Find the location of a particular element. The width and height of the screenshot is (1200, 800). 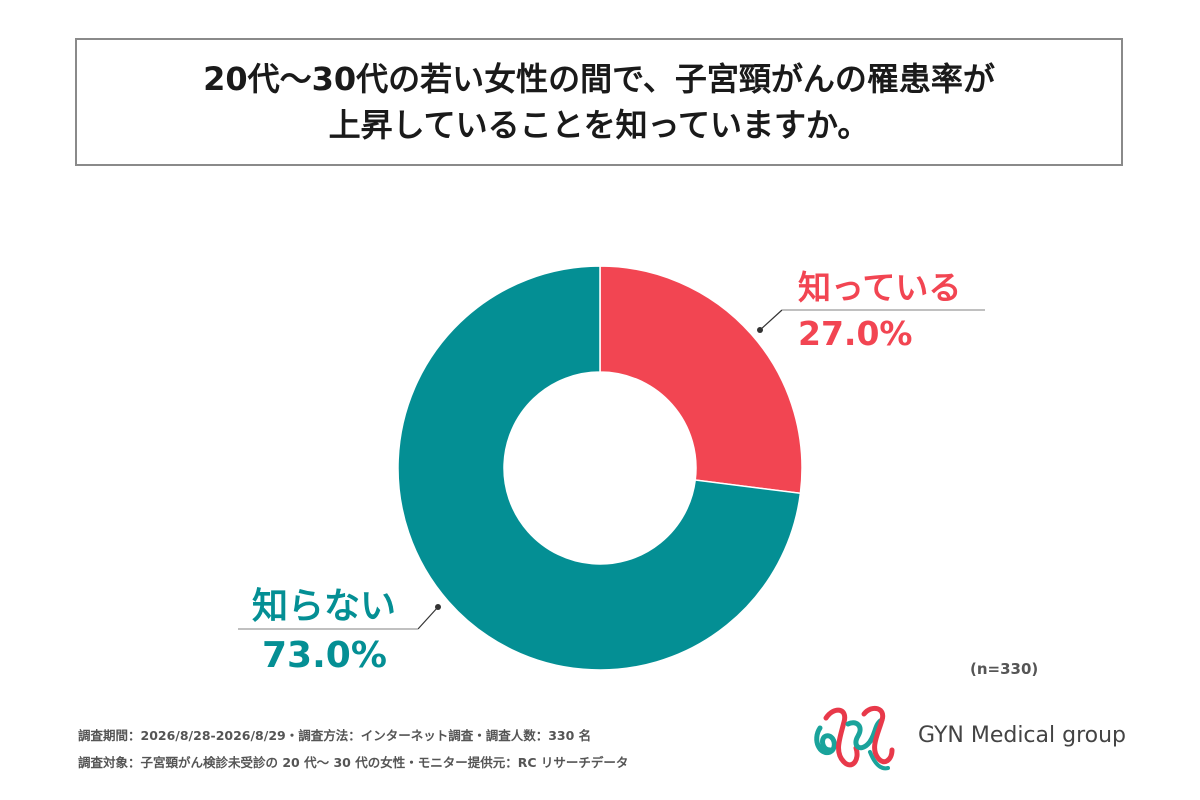

label-knows-pct: 27.0% is located at coordinates (855, 333).